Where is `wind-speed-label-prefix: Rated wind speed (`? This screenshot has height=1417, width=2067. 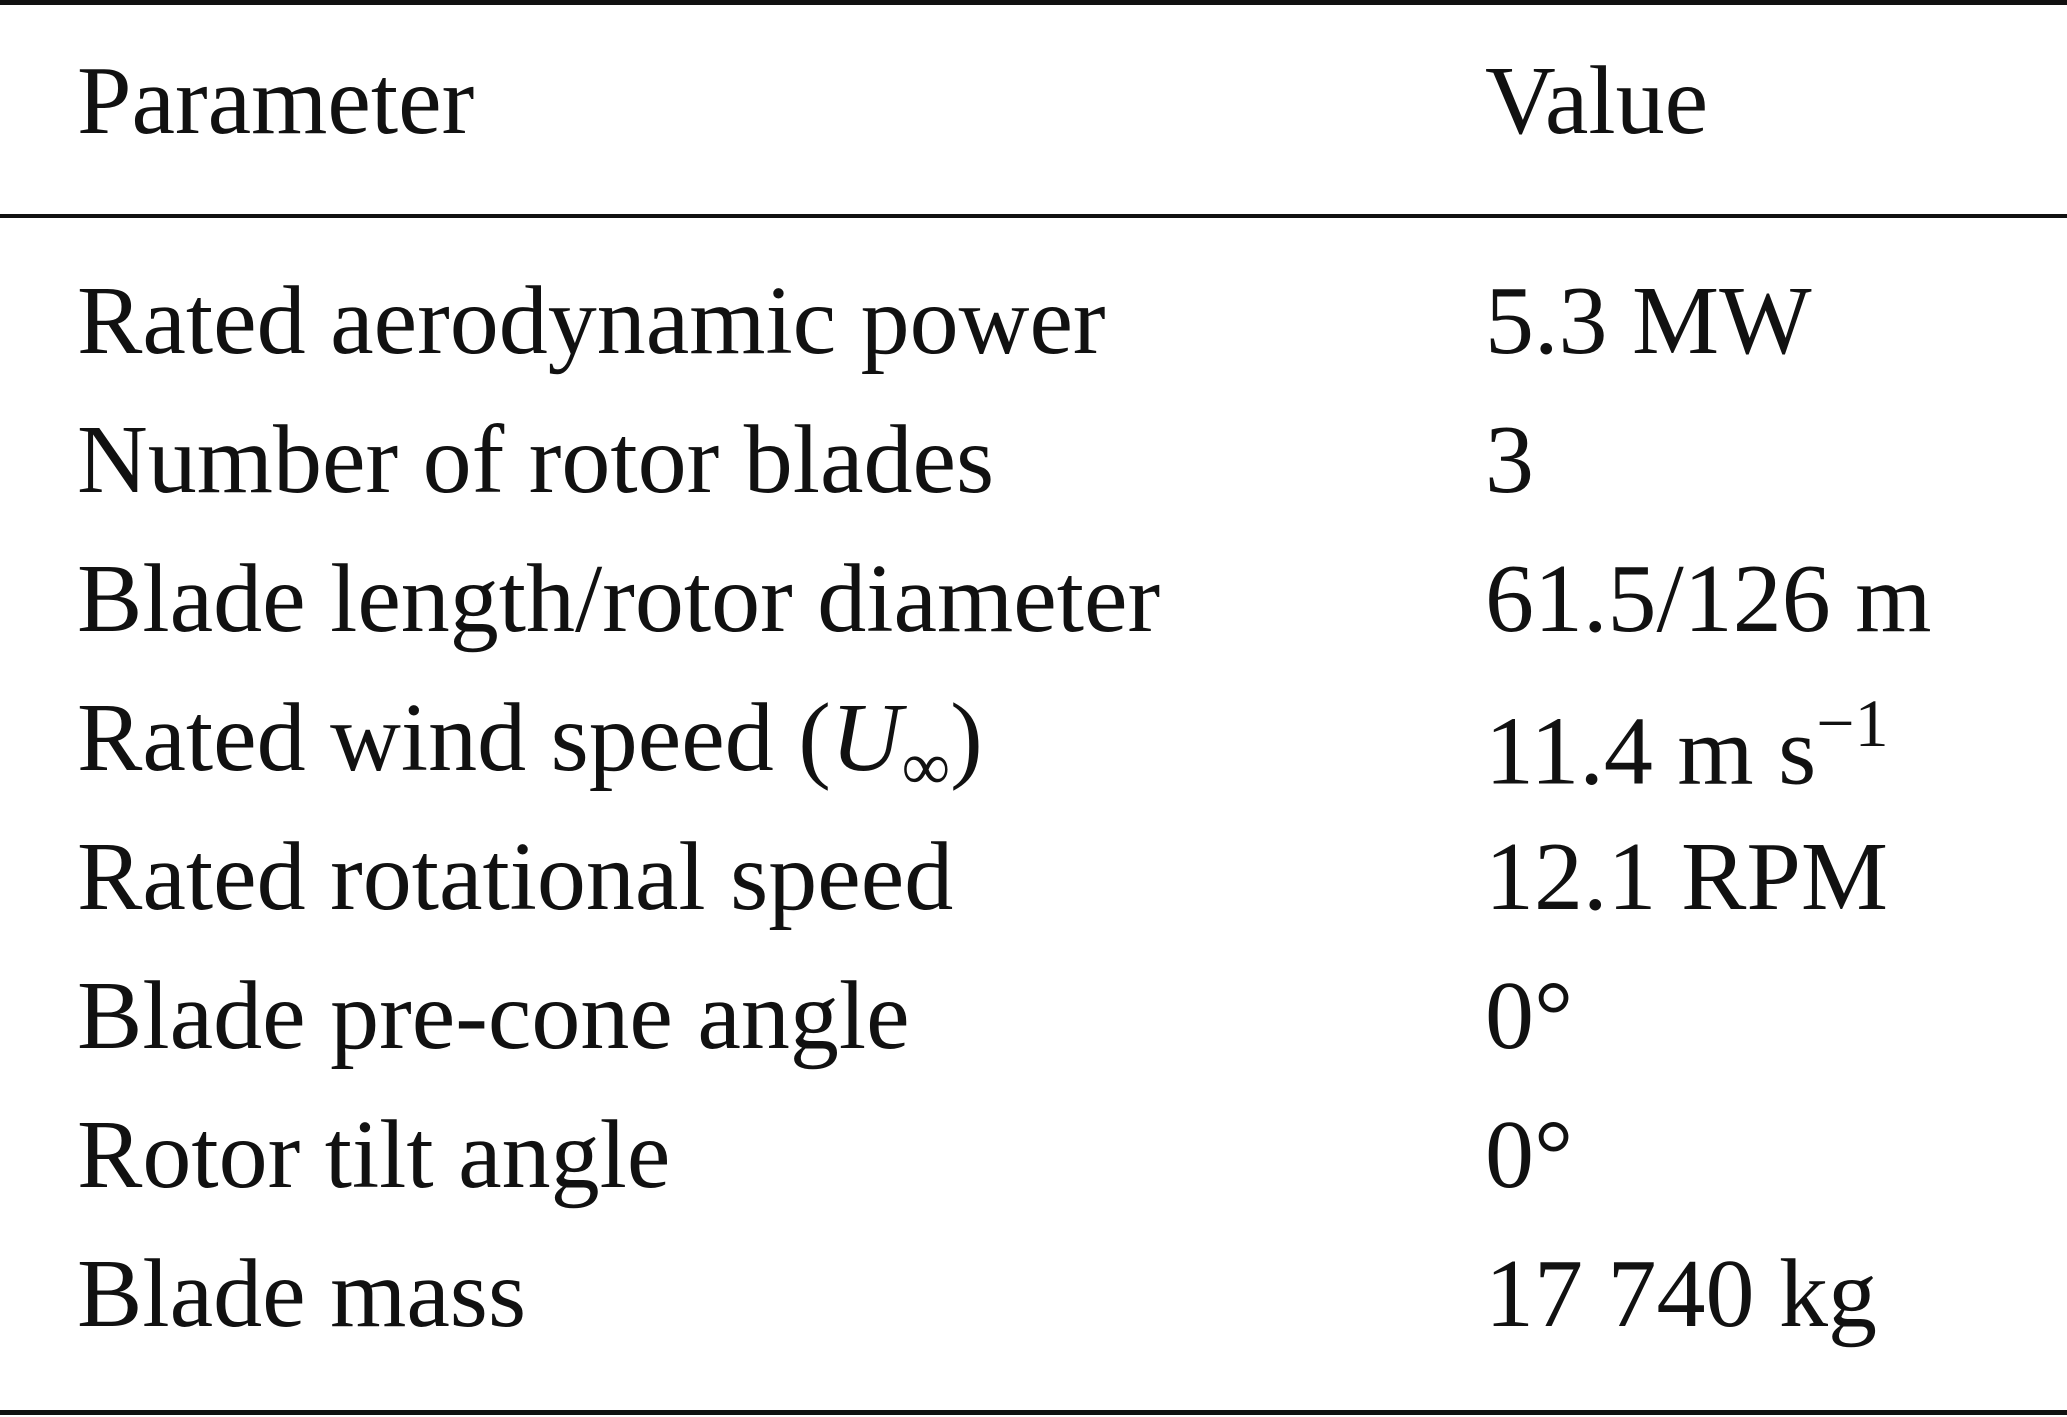
wind-speed-label-prefix: Rated wind speed ( is located at coordinates (454, 738).